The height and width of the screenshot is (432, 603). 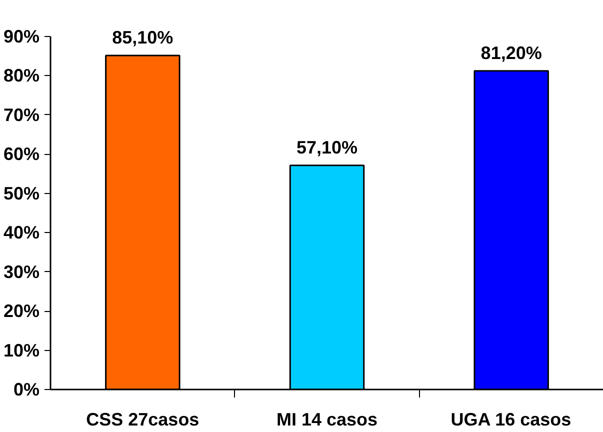 What do you see at coordinates (21, 350) in the screenshot?
I see `y-tick-label: 10%` at bounding box center [21, 350].